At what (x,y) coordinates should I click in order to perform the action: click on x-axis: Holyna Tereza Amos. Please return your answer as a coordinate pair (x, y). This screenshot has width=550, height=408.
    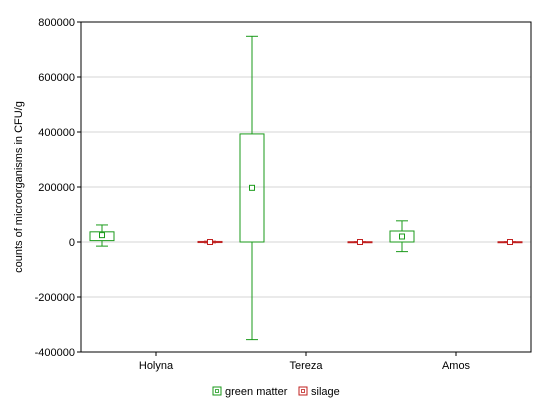
    Looking at the image, I should click on (305, 362).